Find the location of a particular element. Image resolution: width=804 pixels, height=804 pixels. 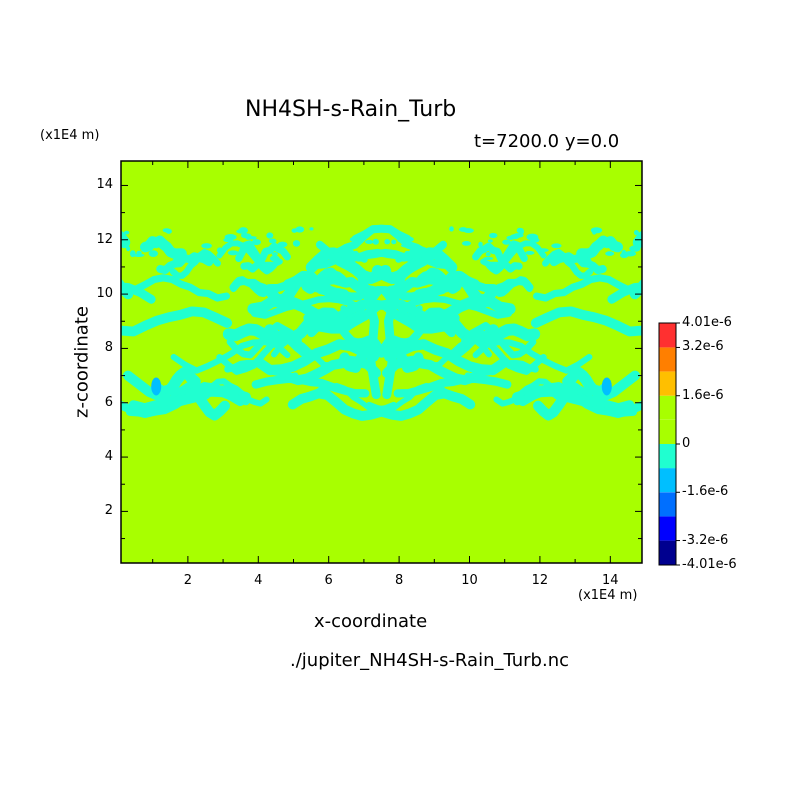

strong-negative-core is located at coordinates (606, 386).